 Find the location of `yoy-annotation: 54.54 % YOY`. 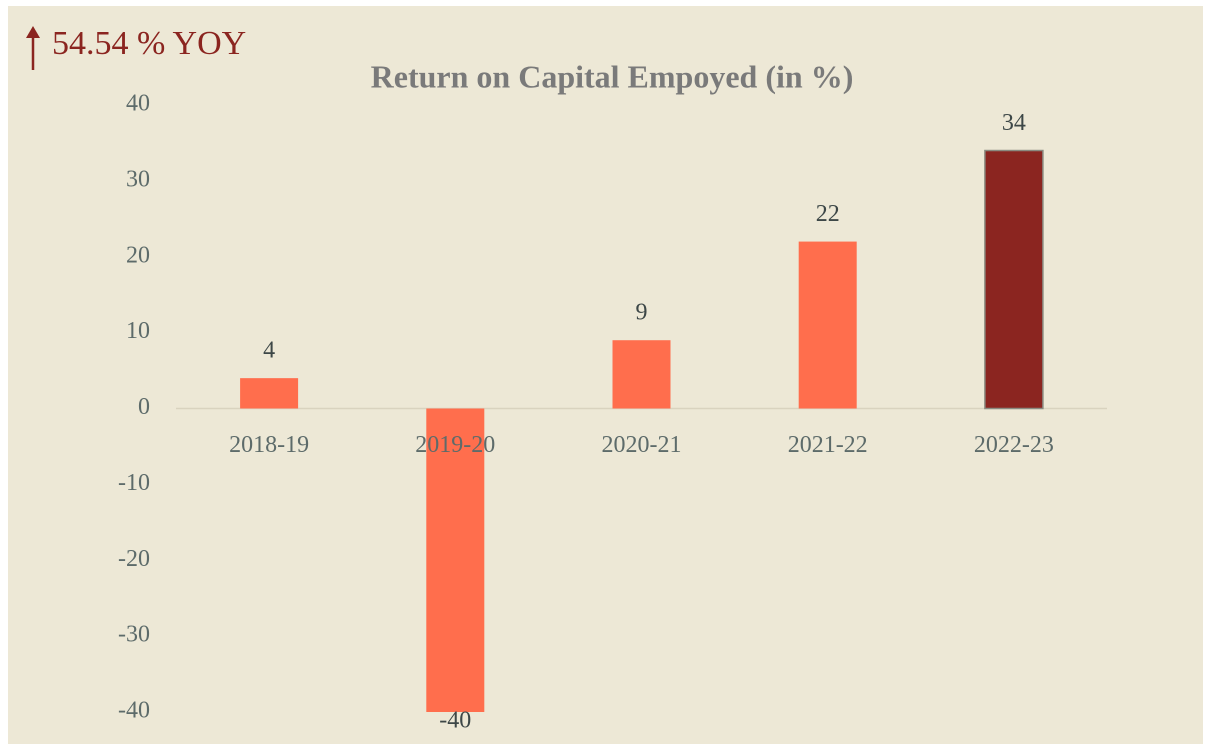

yoy-annotation: 54.54 % YOY is located at coordinates (149, 43).